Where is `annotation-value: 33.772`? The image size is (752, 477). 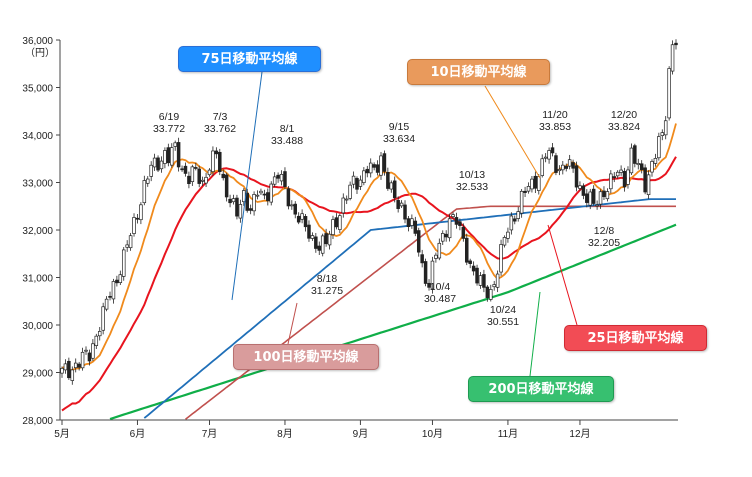 annotation-value: 33.772 is located at coordinates (169, 129).